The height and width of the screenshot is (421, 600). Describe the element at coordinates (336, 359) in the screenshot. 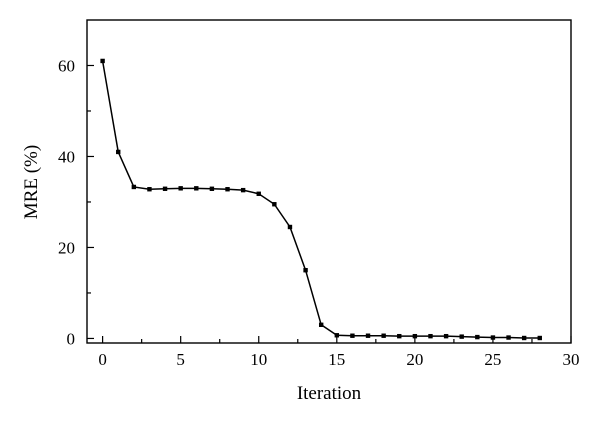

I see `x-tick-label: 15` at that location.